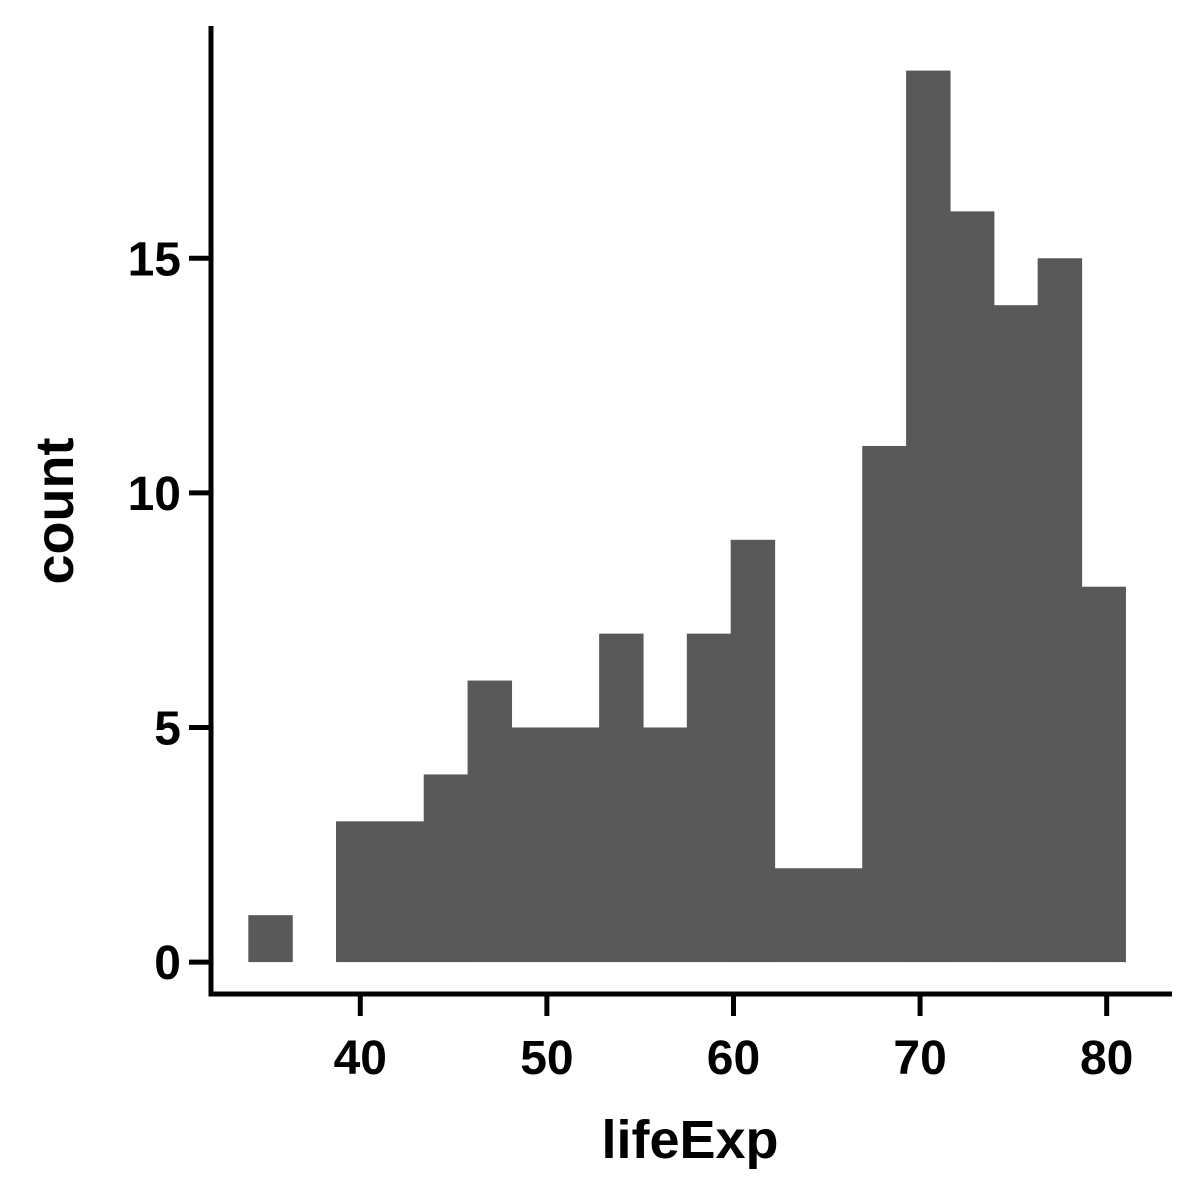 This screenshot has height=1200, width=1200. Describe the element at coordinates (167, 963) in the screenshot. I see `y-tick-label: 0` at that location.